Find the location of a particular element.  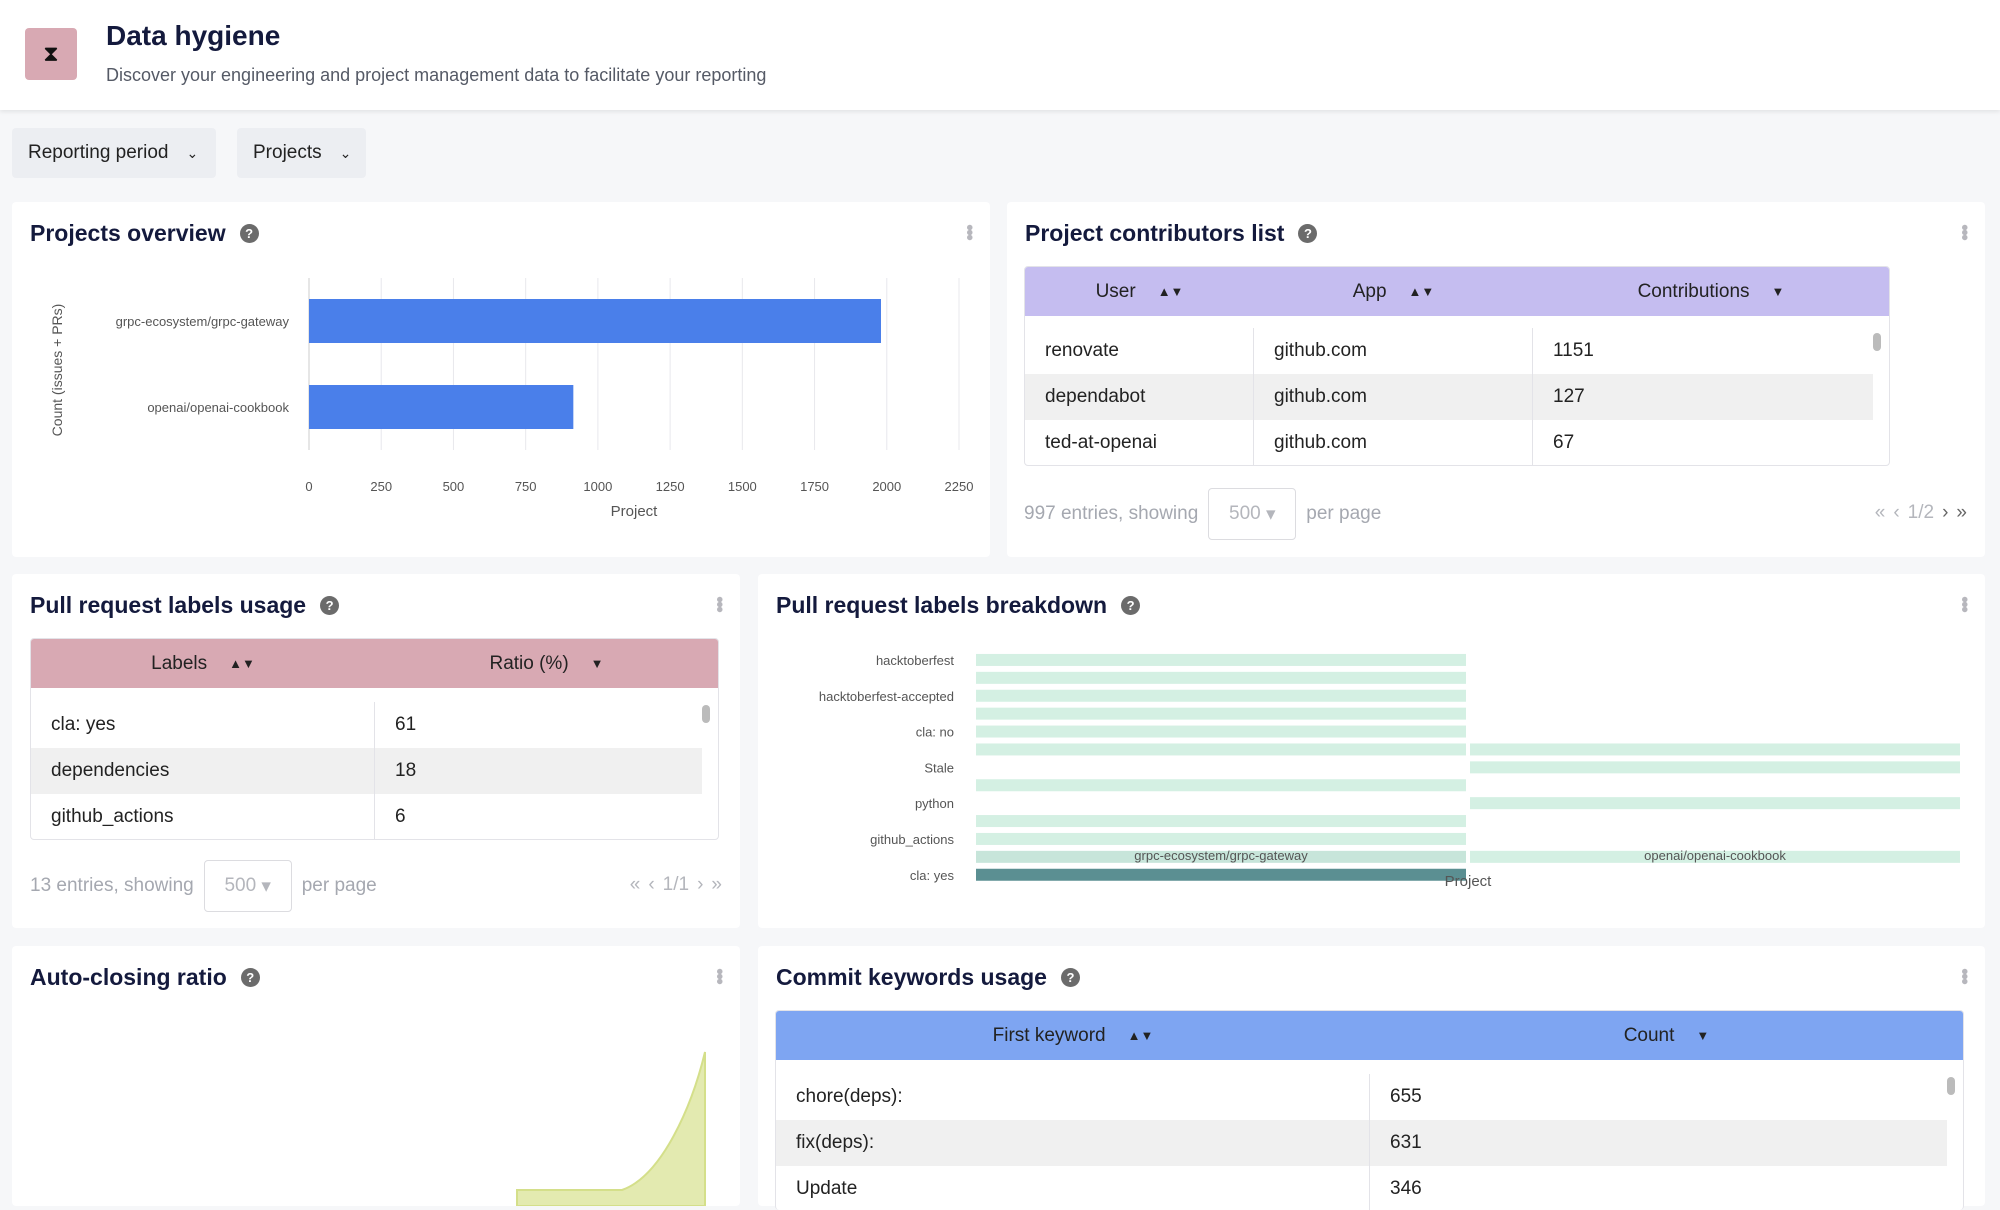

filter-label: Projects is located at coordinates (287, 152).